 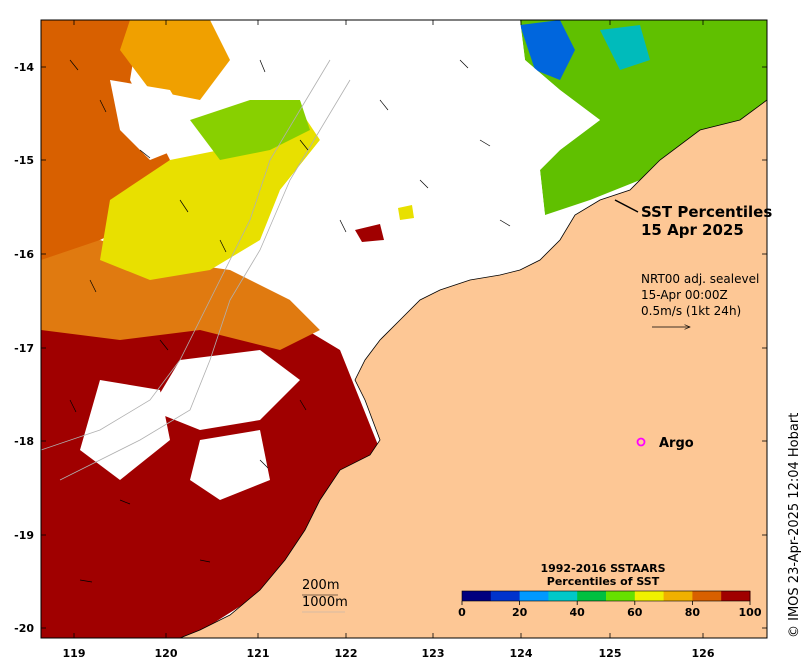 I want to click on sst-red-spot, so click(x=369, y=233).